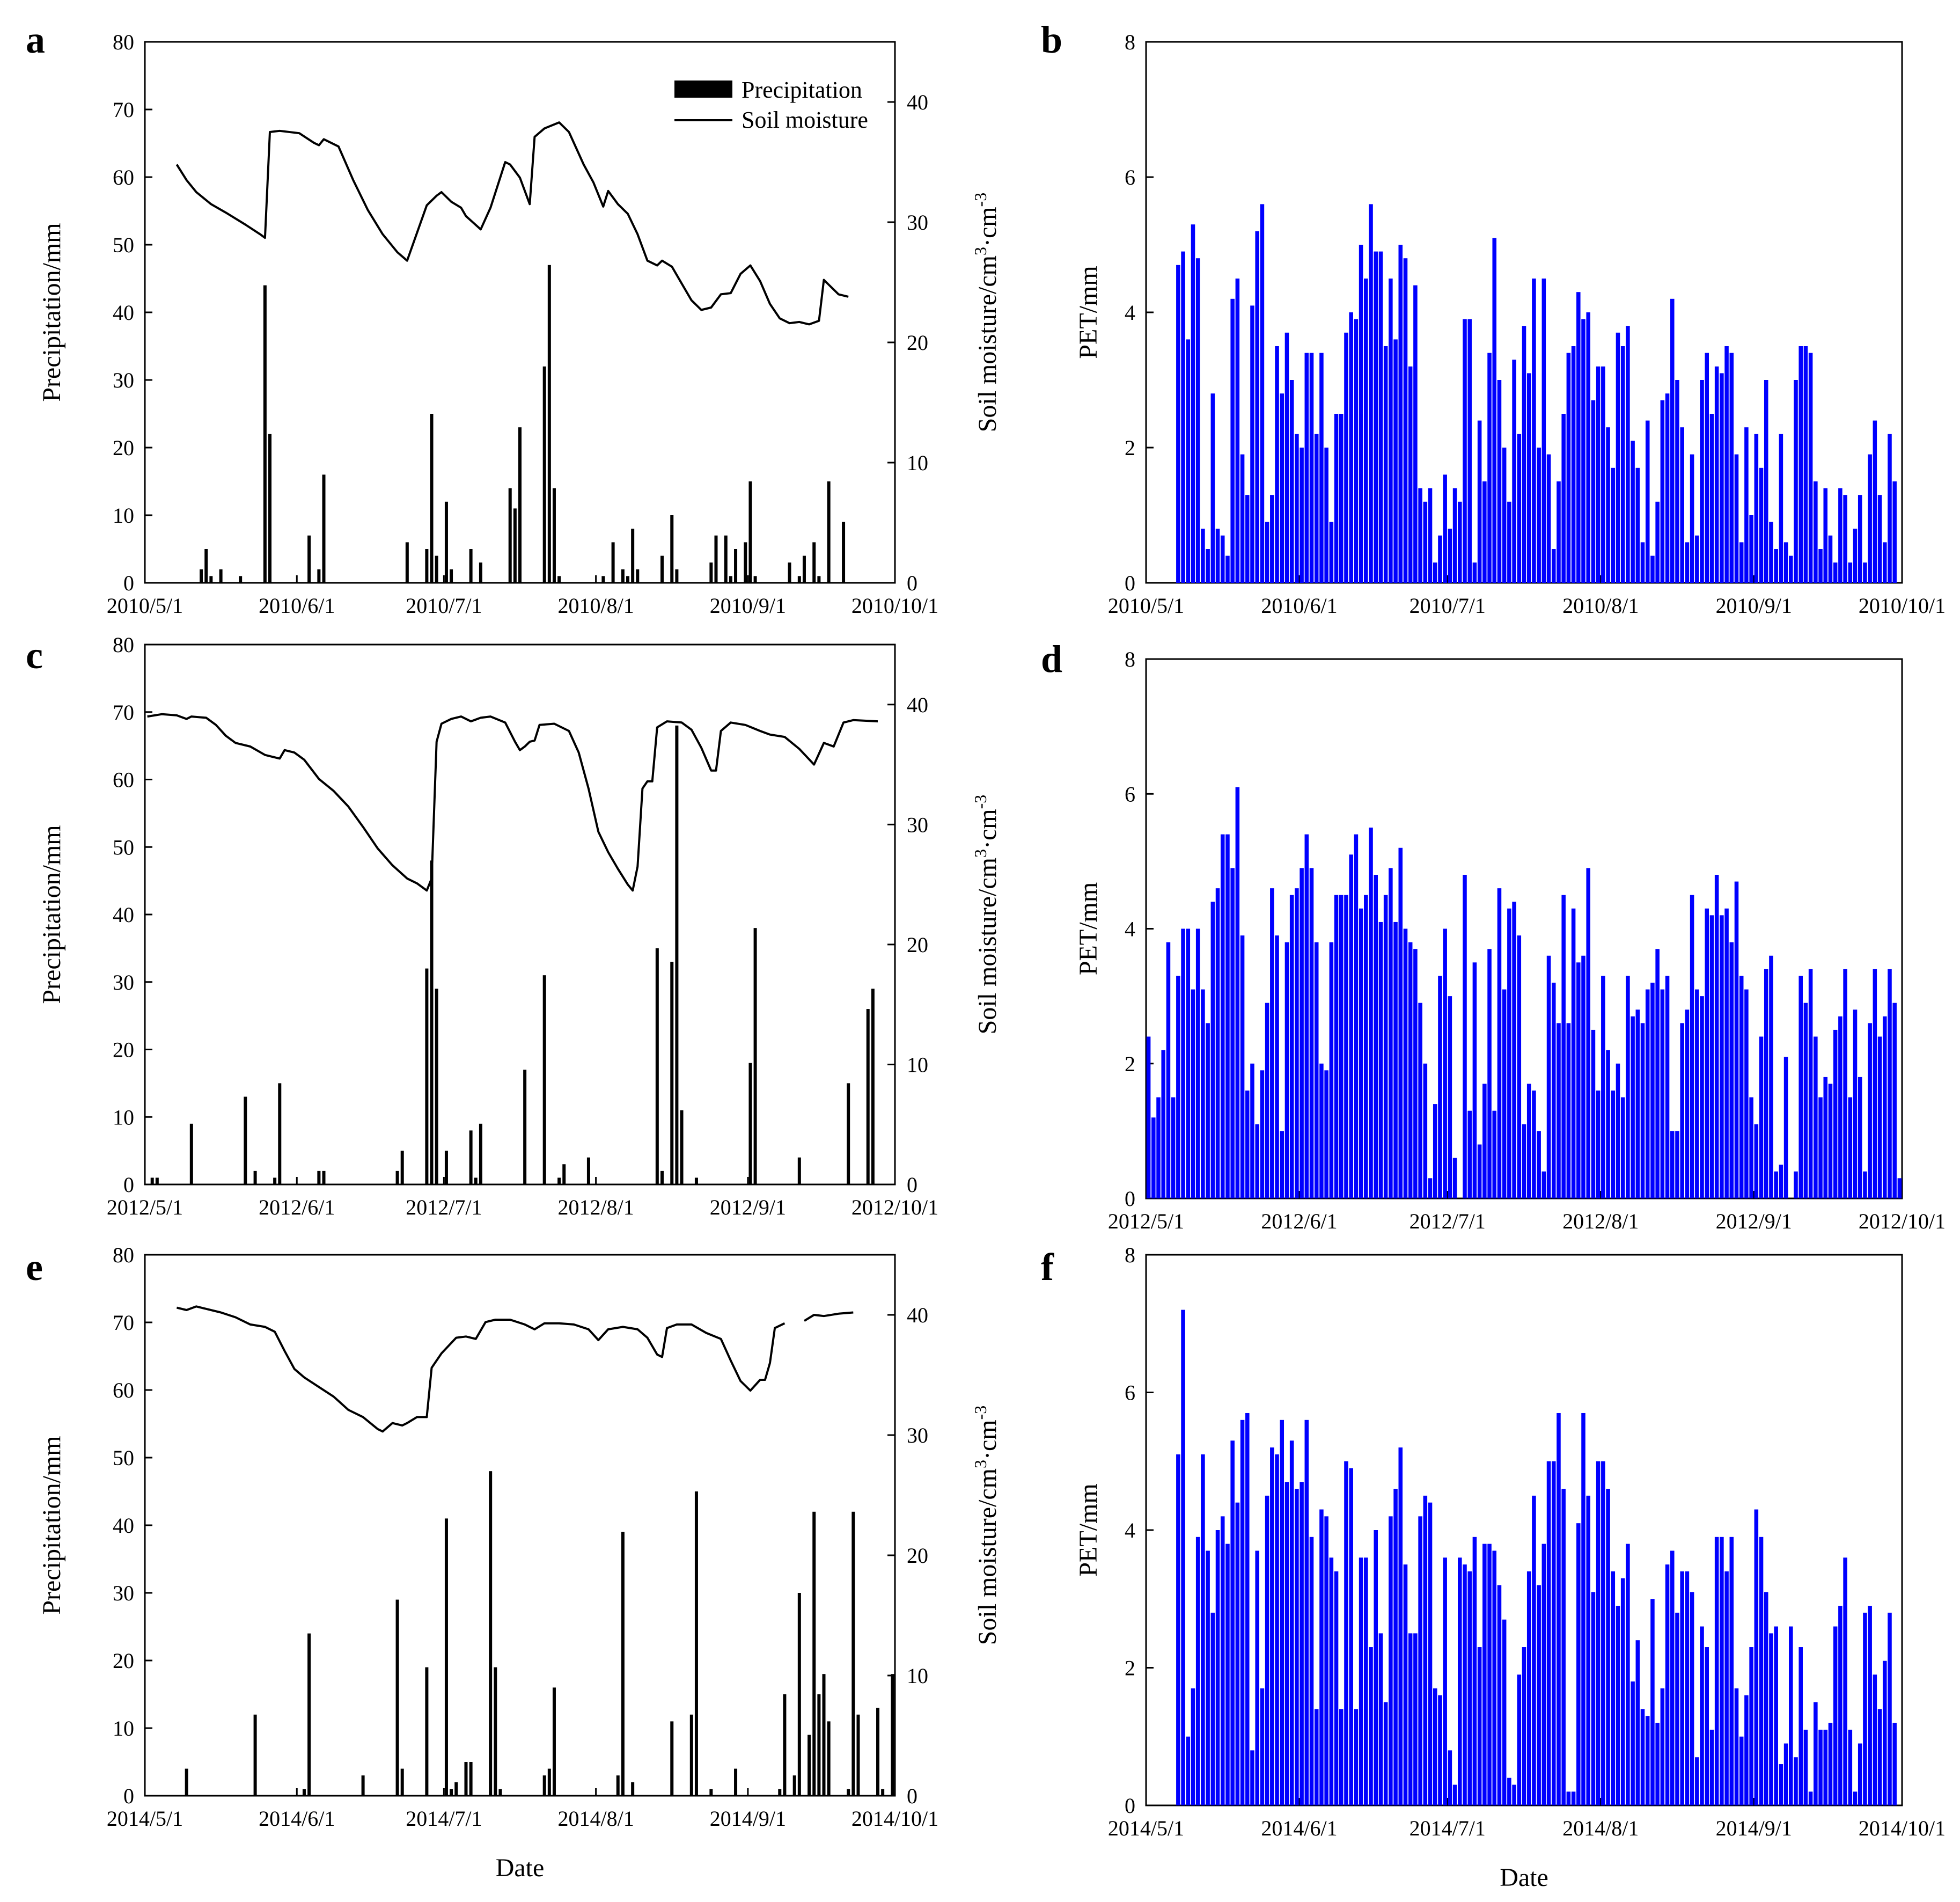 The image size is (1960, 1902). I want to click on y-axis-left-label: Precipitation/mm, so click(52, 914).